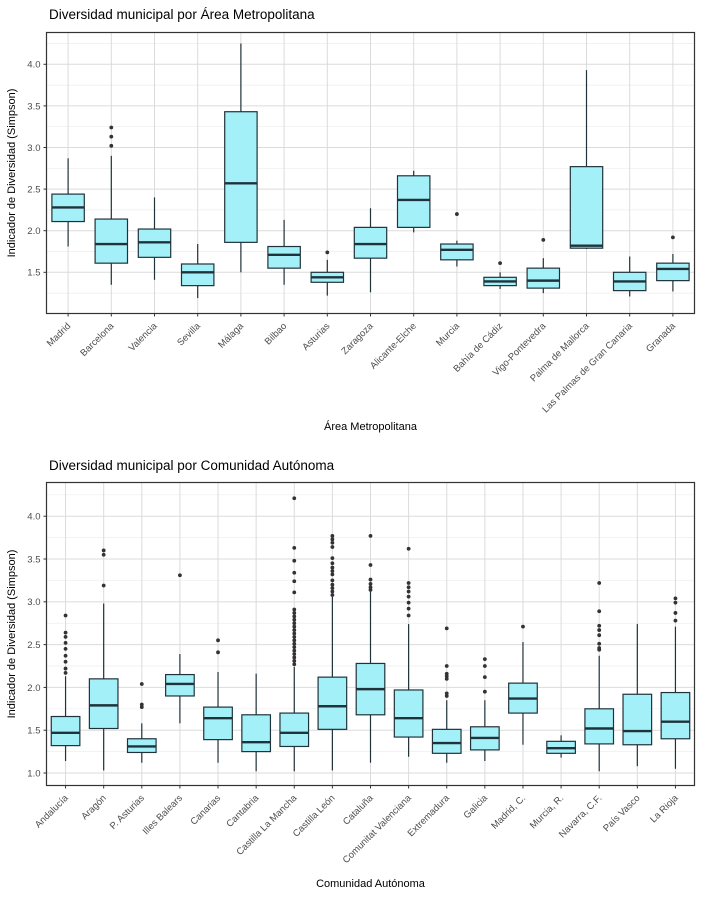 Image resolution: width=701 pixels, height=900 pixels. I want to click on x-tick-label: Murcia, R., so click(547, 812).